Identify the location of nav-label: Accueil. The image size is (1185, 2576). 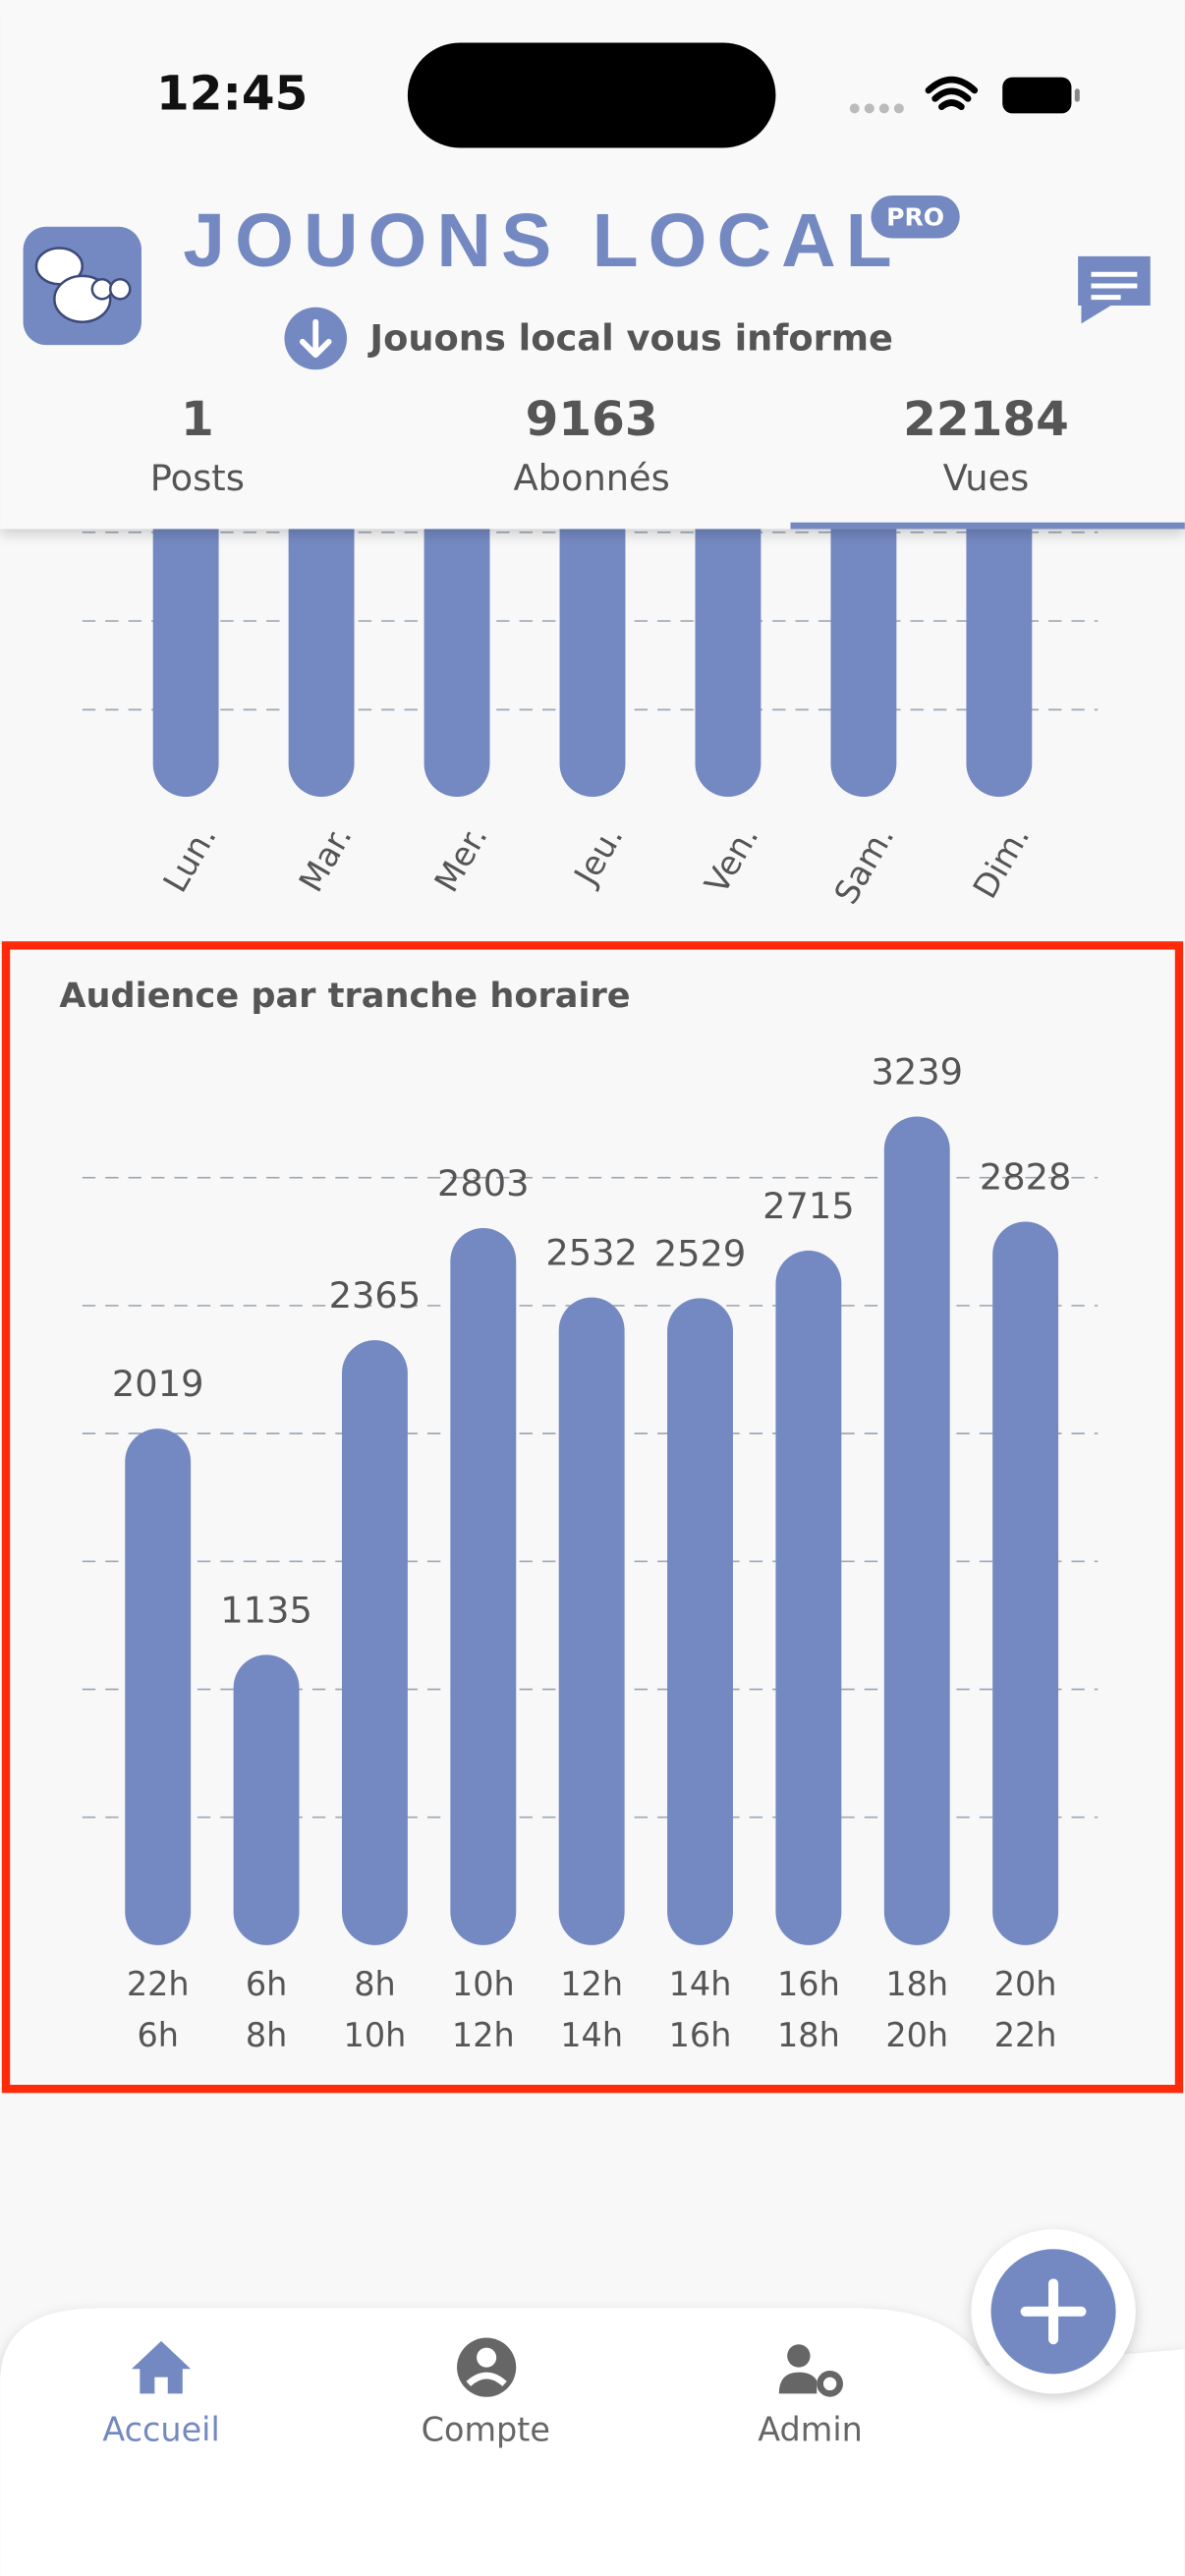
(161, 2429).